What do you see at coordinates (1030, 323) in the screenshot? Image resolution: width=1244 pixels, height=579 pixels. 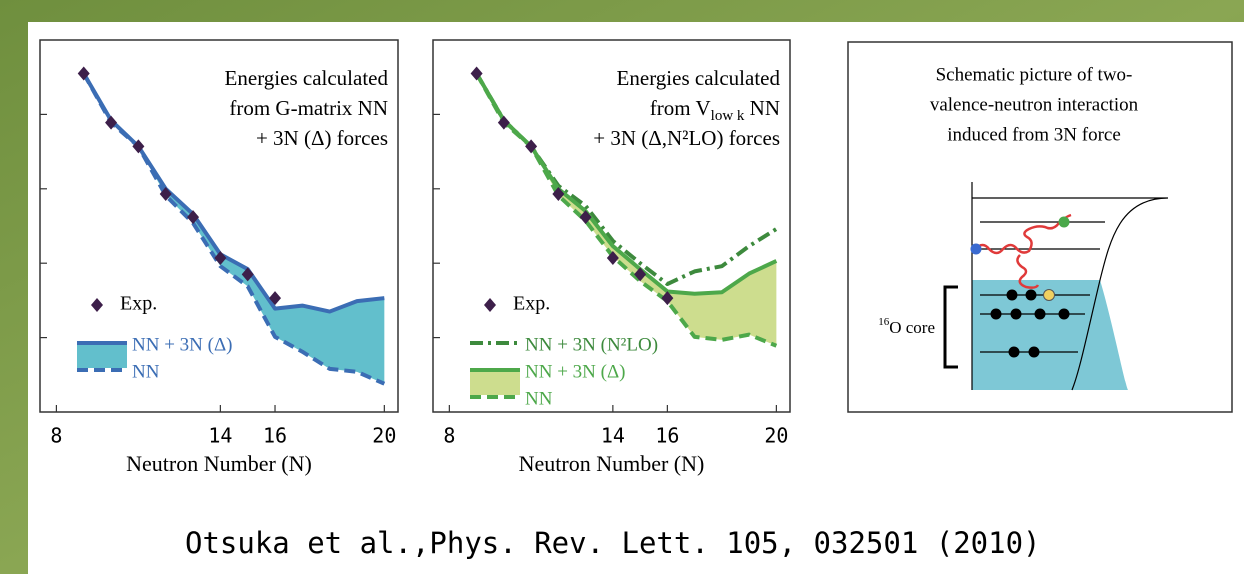 I see `core-neutrons` at bounding box center [1030, 323].